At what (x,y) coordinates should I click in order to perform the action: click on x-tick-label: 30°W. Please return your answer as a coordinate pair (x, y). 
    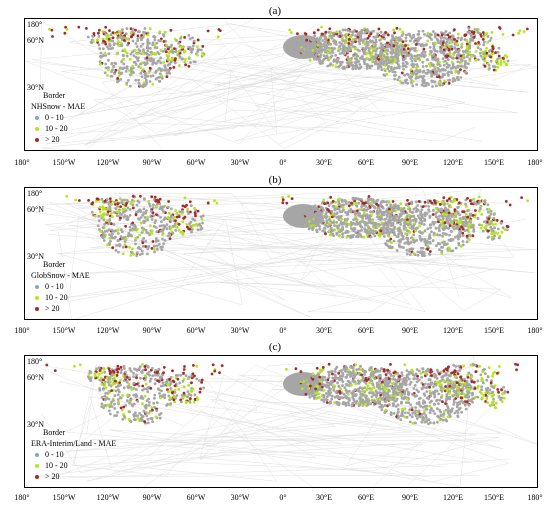
    Looking at the image, I should click on (240, 330).